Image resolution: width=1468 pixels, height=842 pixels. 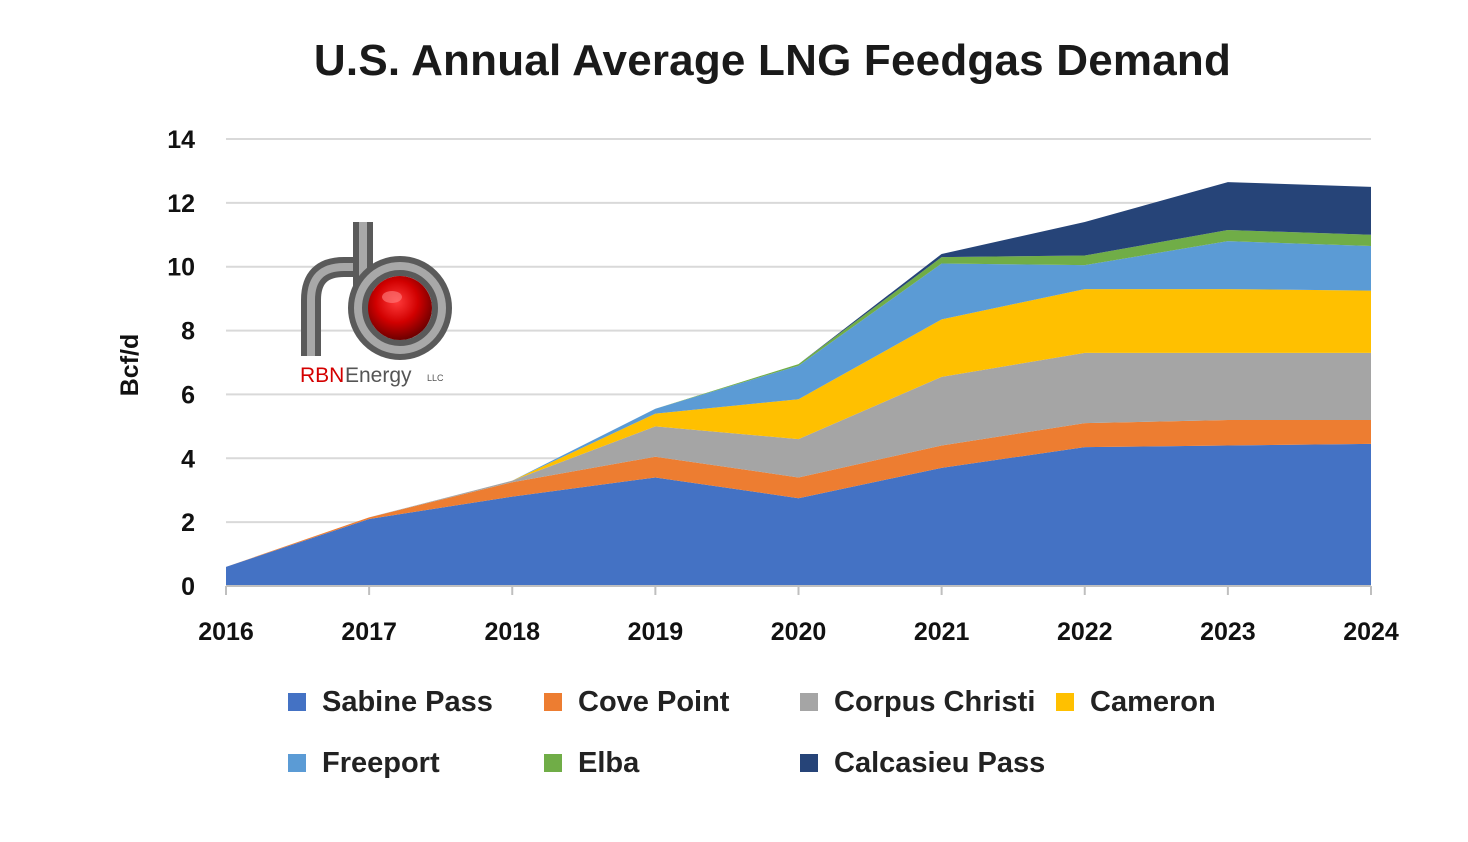 I want to click on y-tick-label: 4, so click(x=188, y=459).